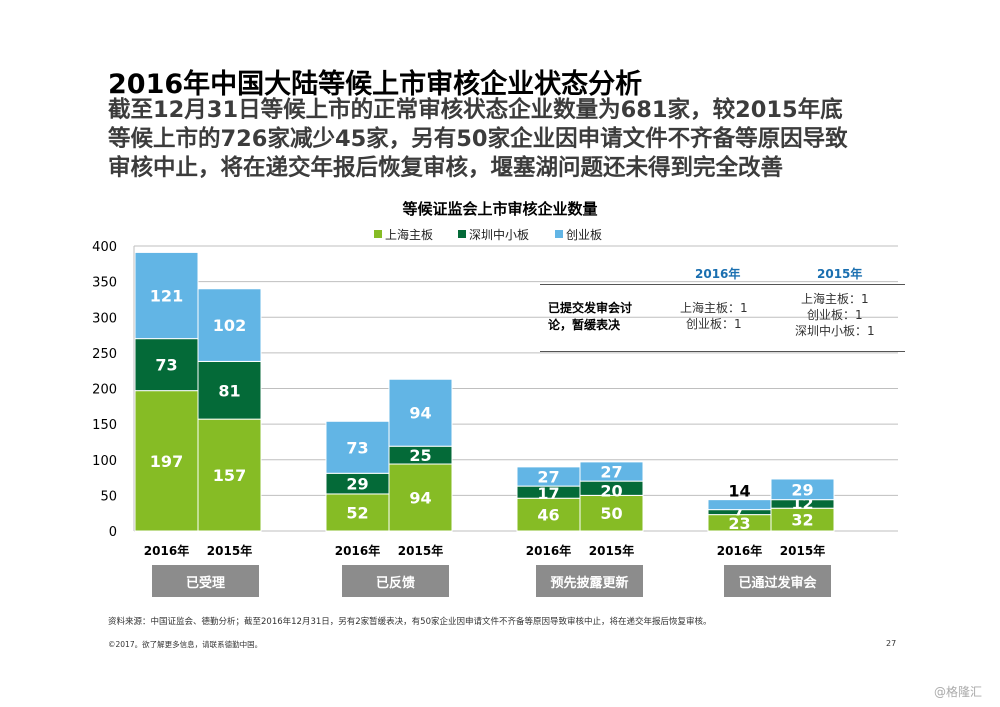 The image size is (1000, 707). Describe the element at coordinates (835, 331) in the screenshot. I see `notes-cell-line: 深圳中小板：1` at that location.